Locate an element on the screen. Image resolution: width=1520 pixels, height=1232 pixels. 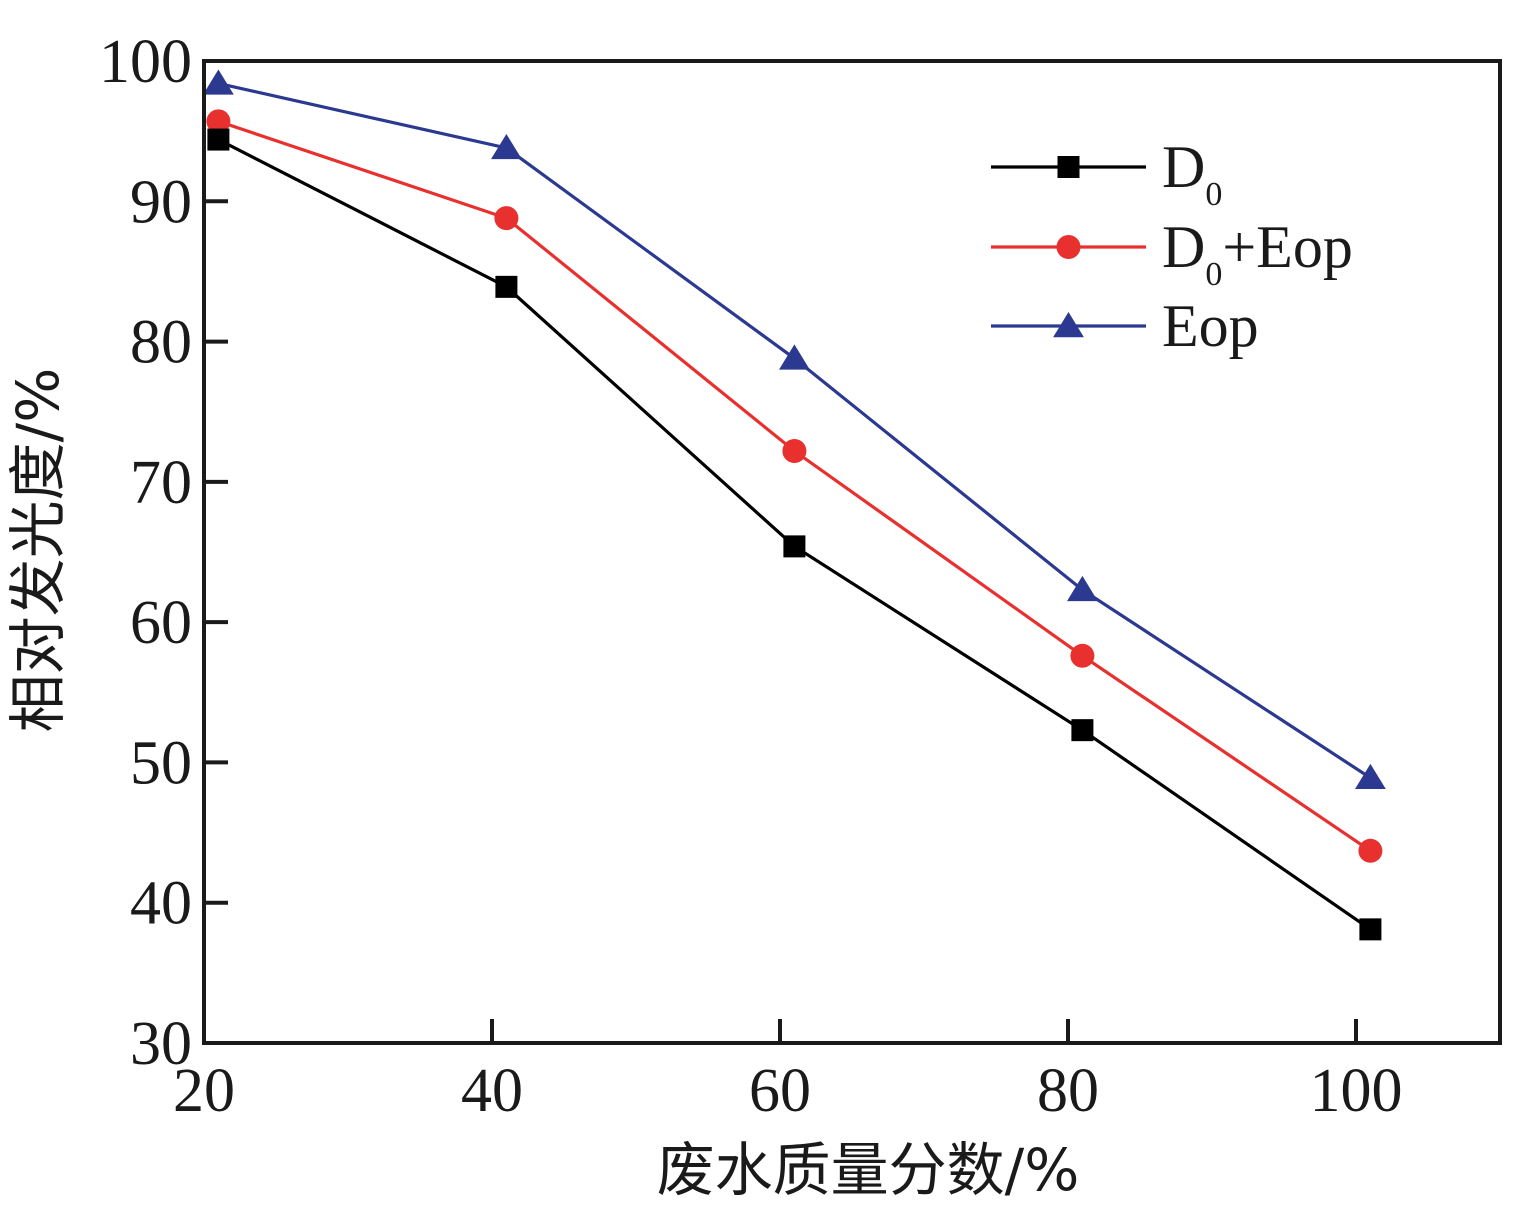
y-tick-label: 70 is located at coordinates (161, 483).